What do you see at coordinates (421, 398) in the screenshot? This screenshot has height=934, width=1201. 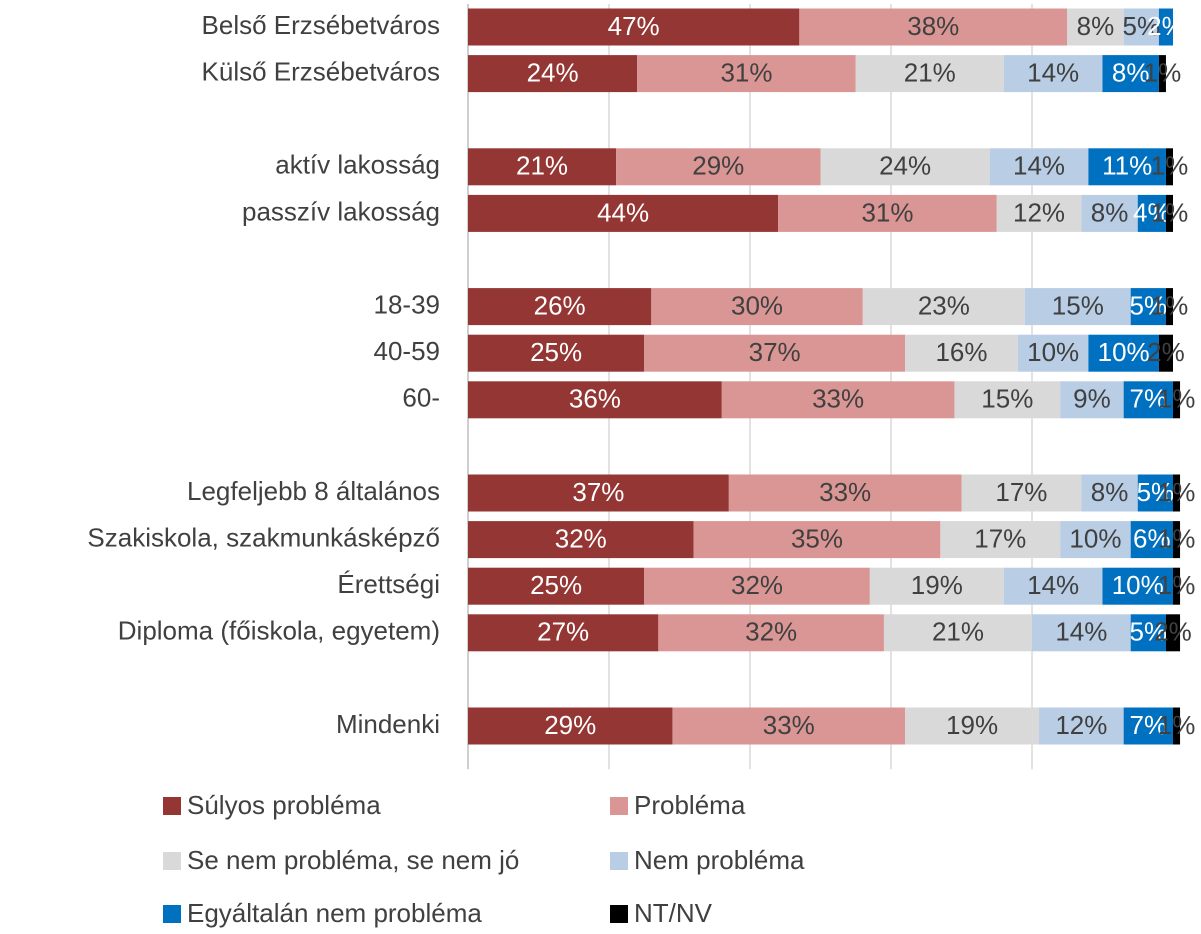 I see `y-tick-label: 60-` at bounding box center [421, 398].